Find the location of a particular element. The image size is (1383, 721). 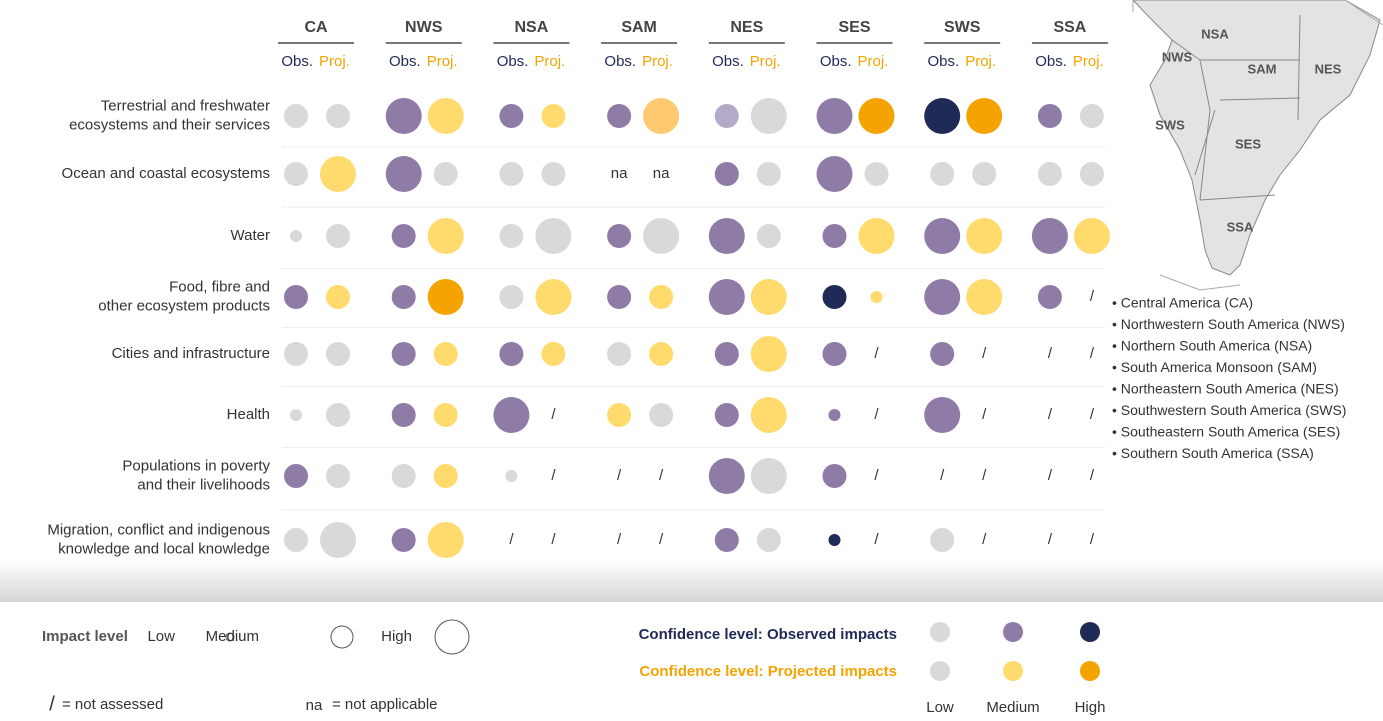

region-header: SAM is located at coordinates (639, 27).